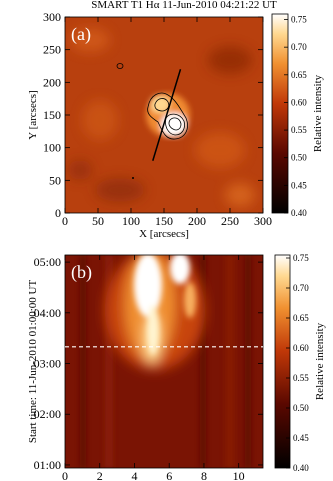 The image size is (333, 481). Describe the element at coordinates (239, 475) in the screenshot. I see `x-tick-label: 10` at that location.